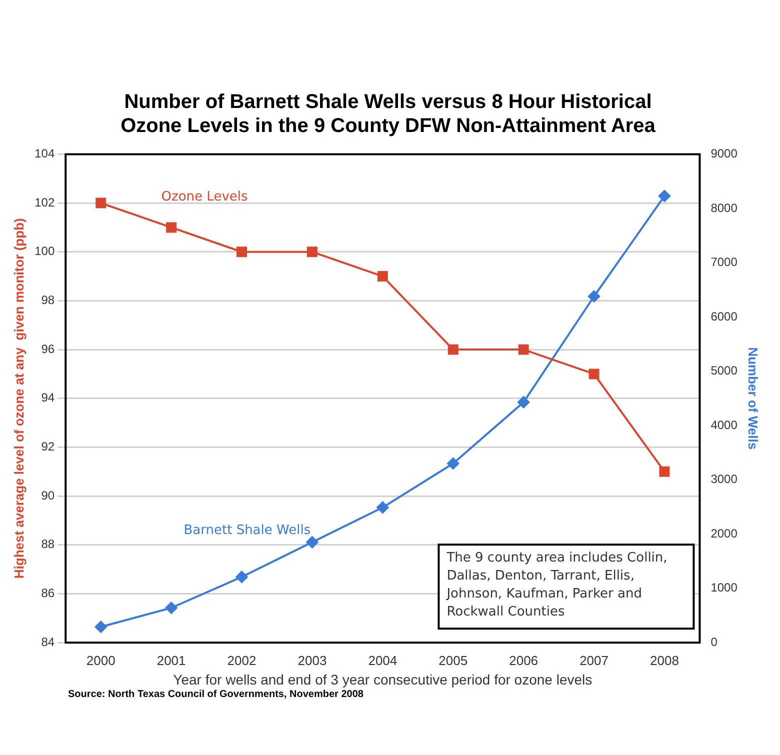 This screenshot has height=755, width=780. What do you see at coordinates (48, 544) in the screenshot?
I see `y-tick-label: 88` at bounding box center [48, 544].